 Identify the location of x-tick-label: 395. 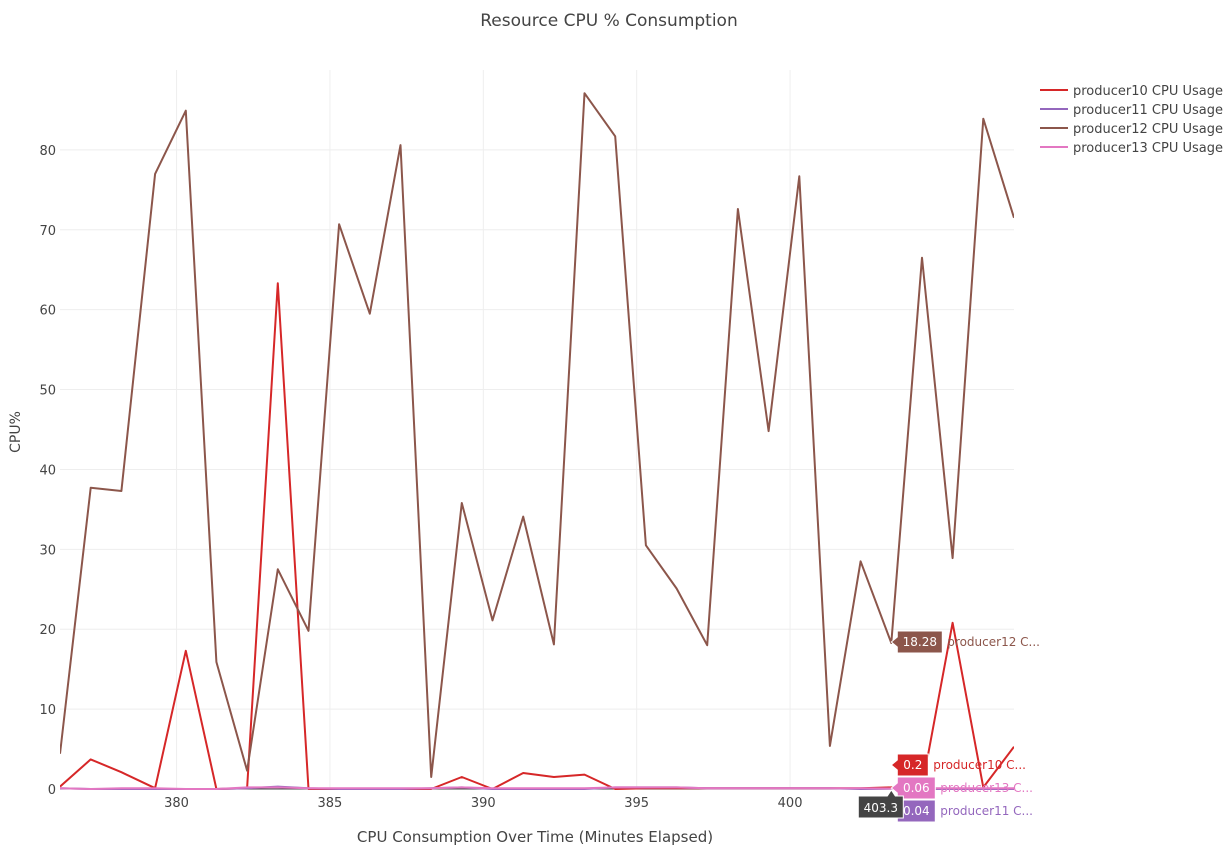
(636, 803).